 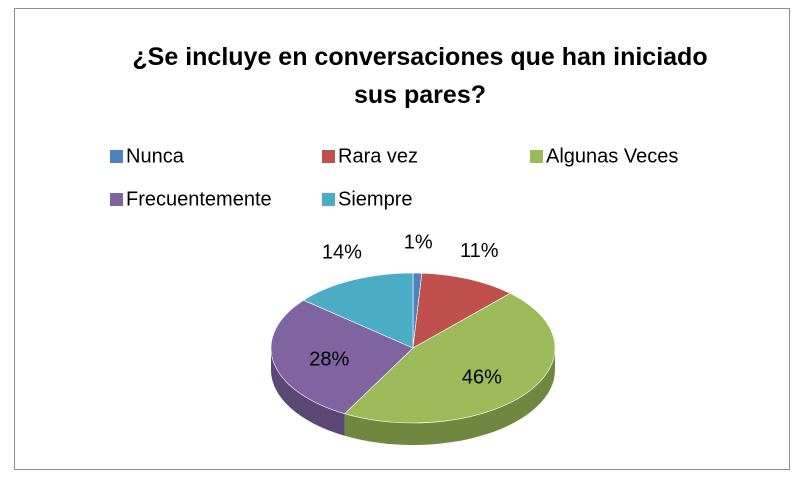 I want to click on data-label: 46%, so click(x=482, y=378).